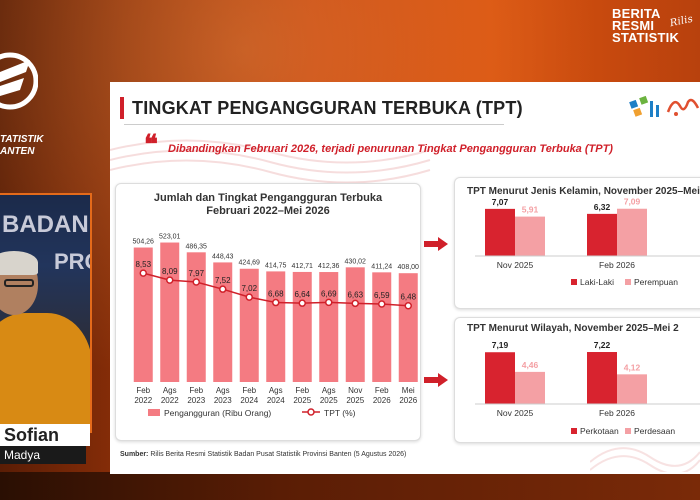 The image size is (700, 500). I want to click on main-chart-title-line-1: Jumlah dan Tingkat Pengangguran Terbuka, so click(268, 198).